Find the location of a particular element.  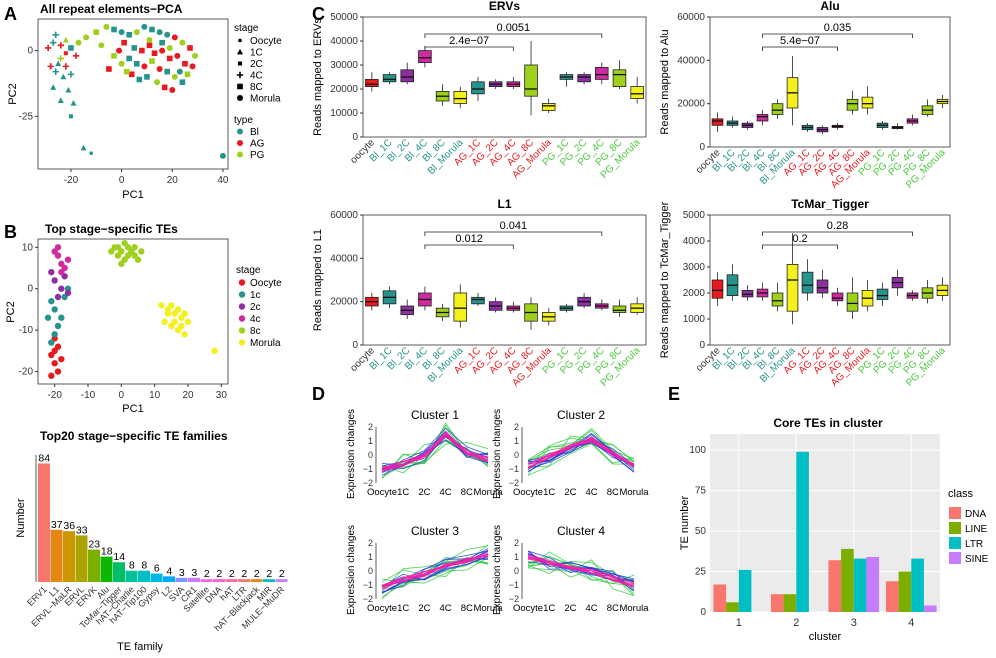

panel-a-xticks: -20 0 20 40 is located at coordinates (146, 177).